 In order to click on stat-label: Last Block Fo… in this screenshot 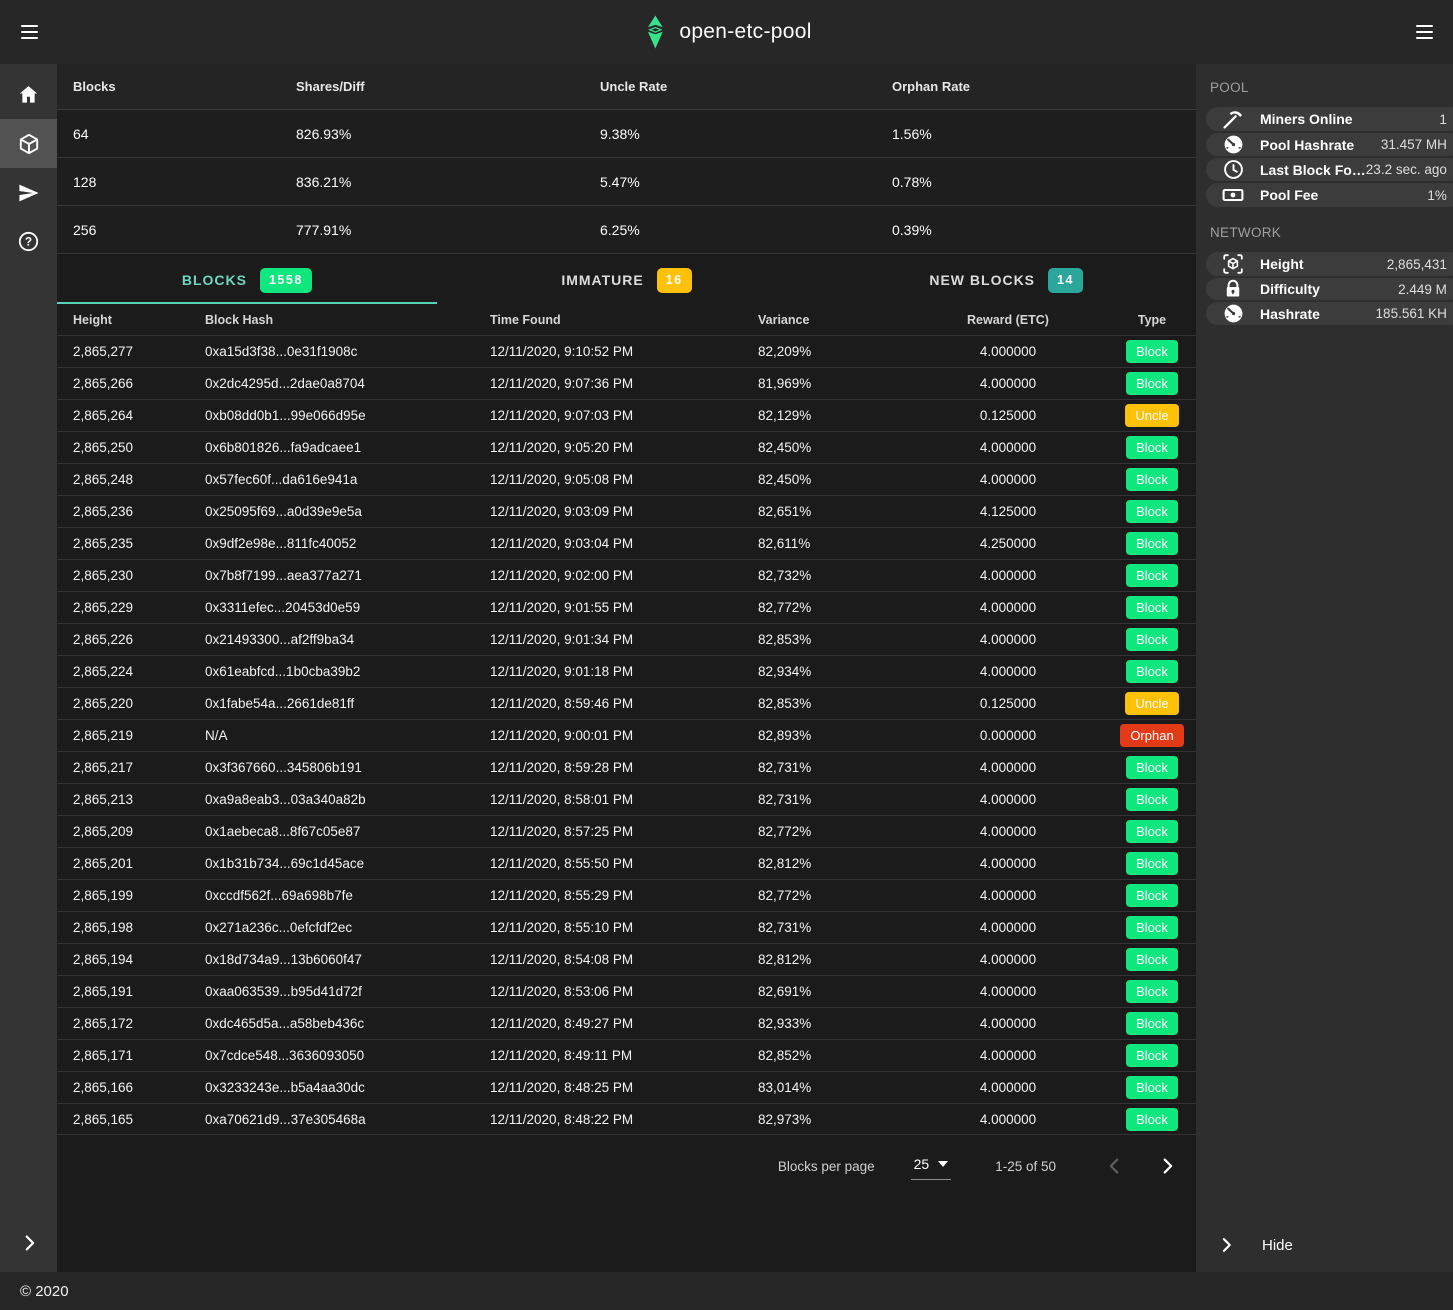, I will do `click(1313, 169)`.